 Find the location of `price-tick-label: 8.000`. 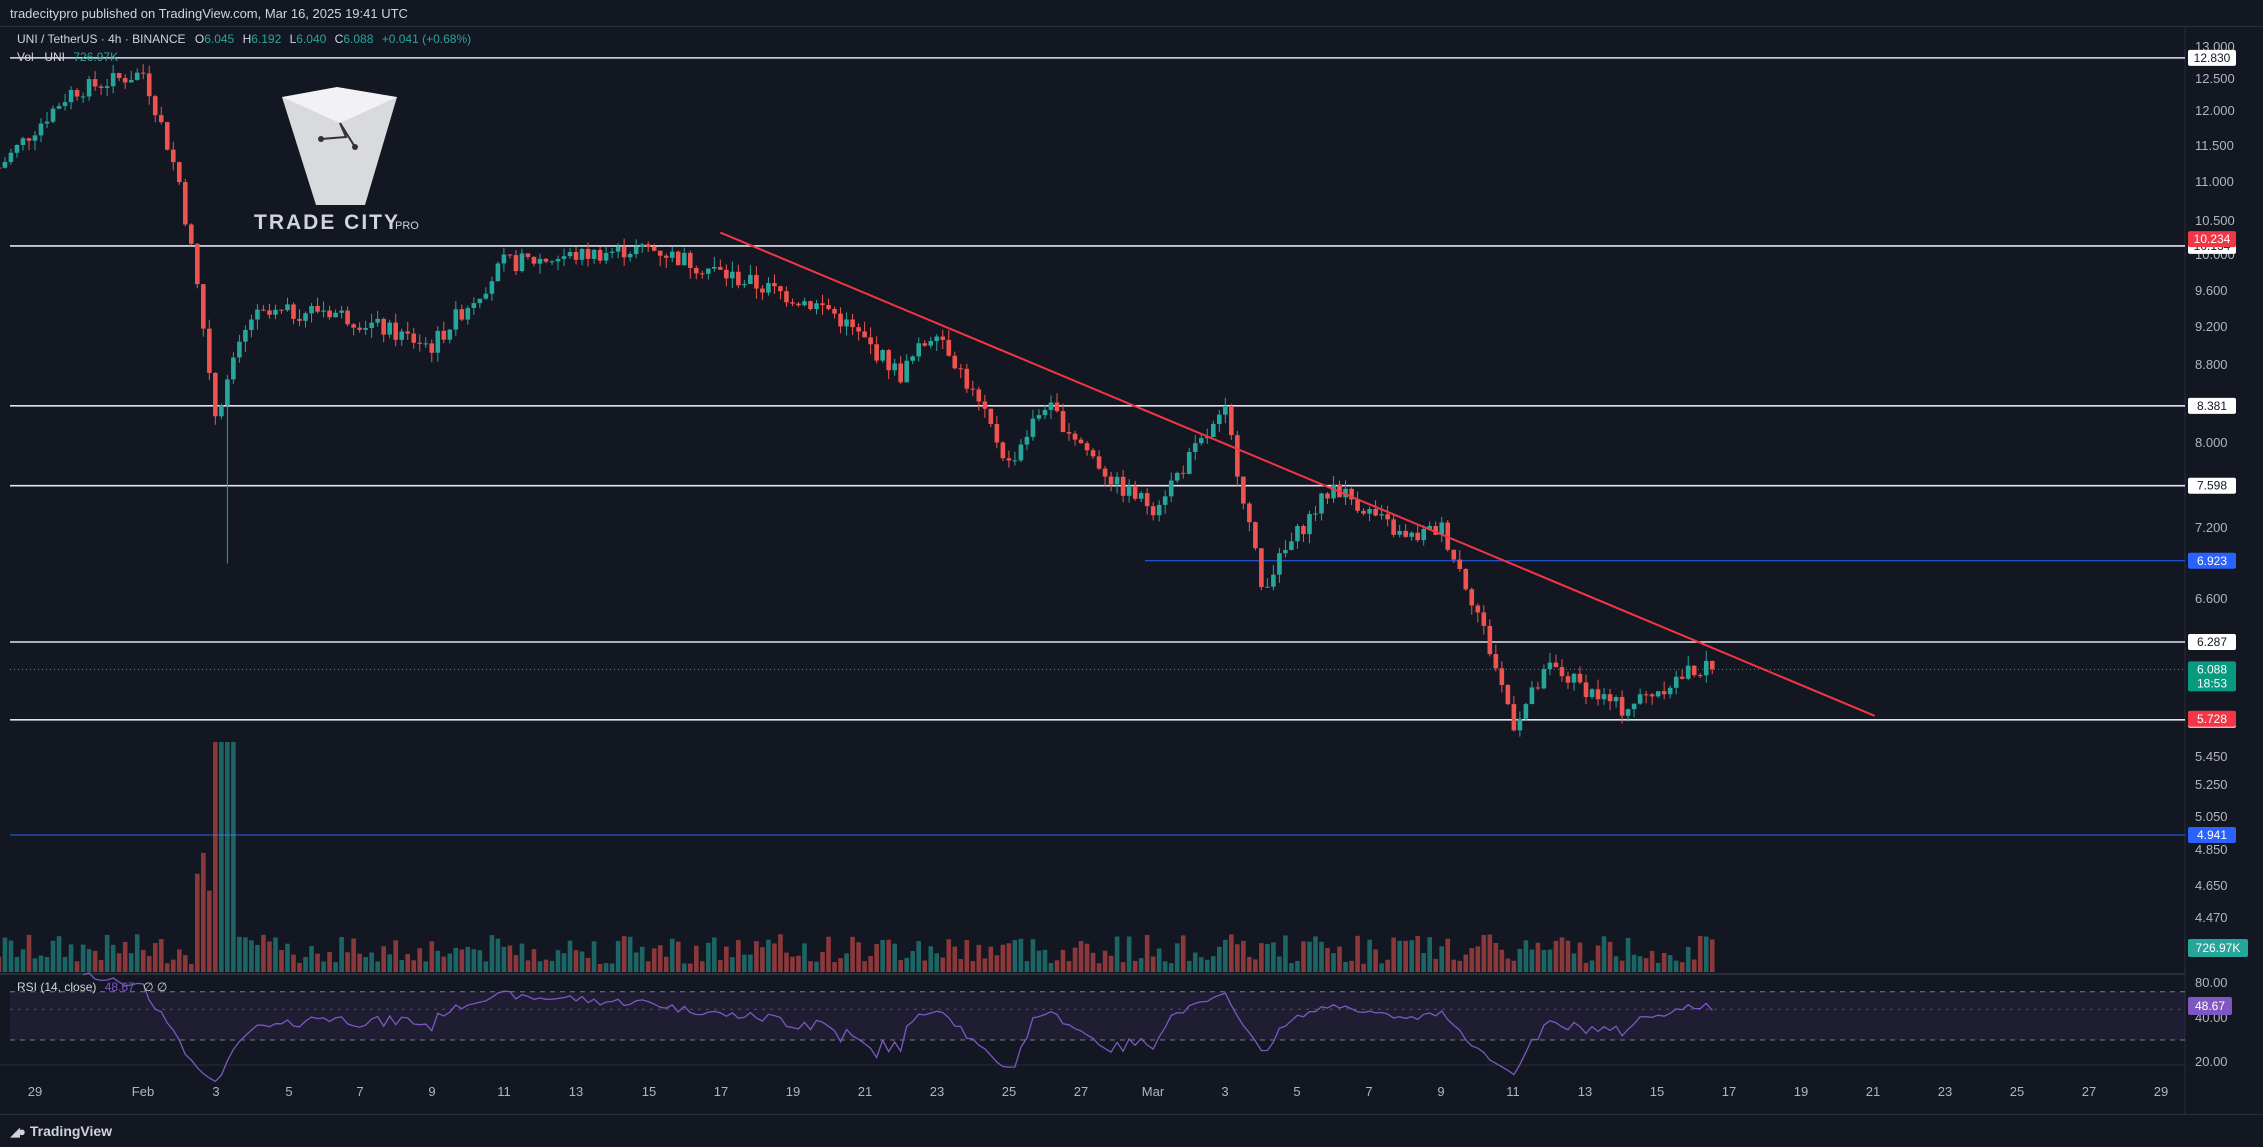

price-tick-label: 8.000 is located at coordinates (2211, 442).